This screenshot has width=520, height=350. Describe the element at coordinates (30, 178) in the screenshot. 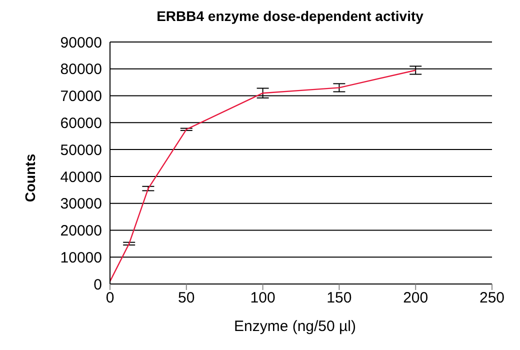

I see `y-axis-title: Counts` at that location.